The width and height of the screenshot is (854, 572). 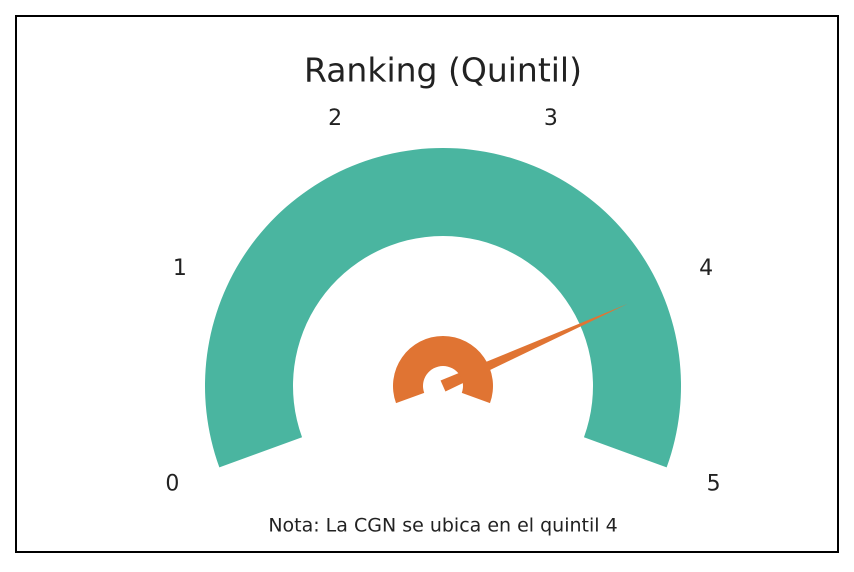 What do you see at coordinates (172, 484) in the screenshot?
I see `tick-label: 0` at bounding box center [172, 484].